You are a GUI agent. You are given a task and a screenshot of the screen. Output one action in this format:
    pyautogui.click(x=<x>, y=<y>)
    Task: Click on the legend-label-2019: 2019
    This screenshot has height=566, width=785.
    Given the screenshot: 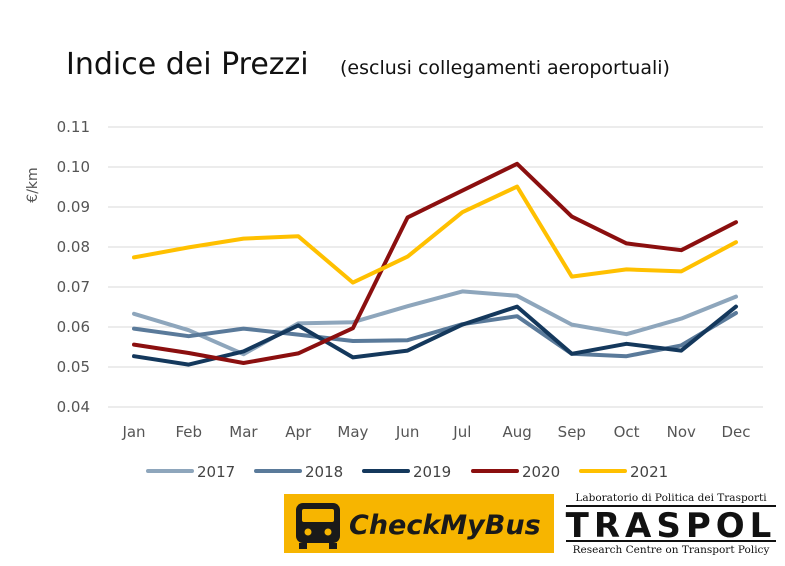 What is the action you would take?
    pyautogui.click(x=432, y=472)
    